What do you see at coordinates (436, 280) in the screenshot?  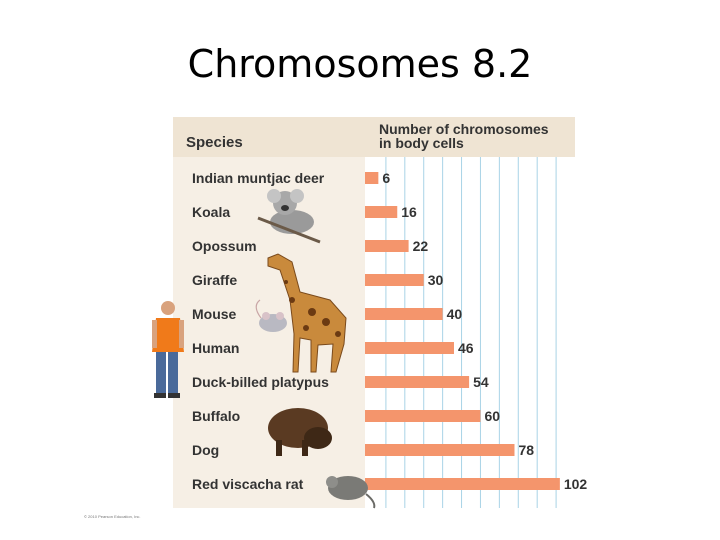 I see `data-label: 30` at bounding box center [436, 280].